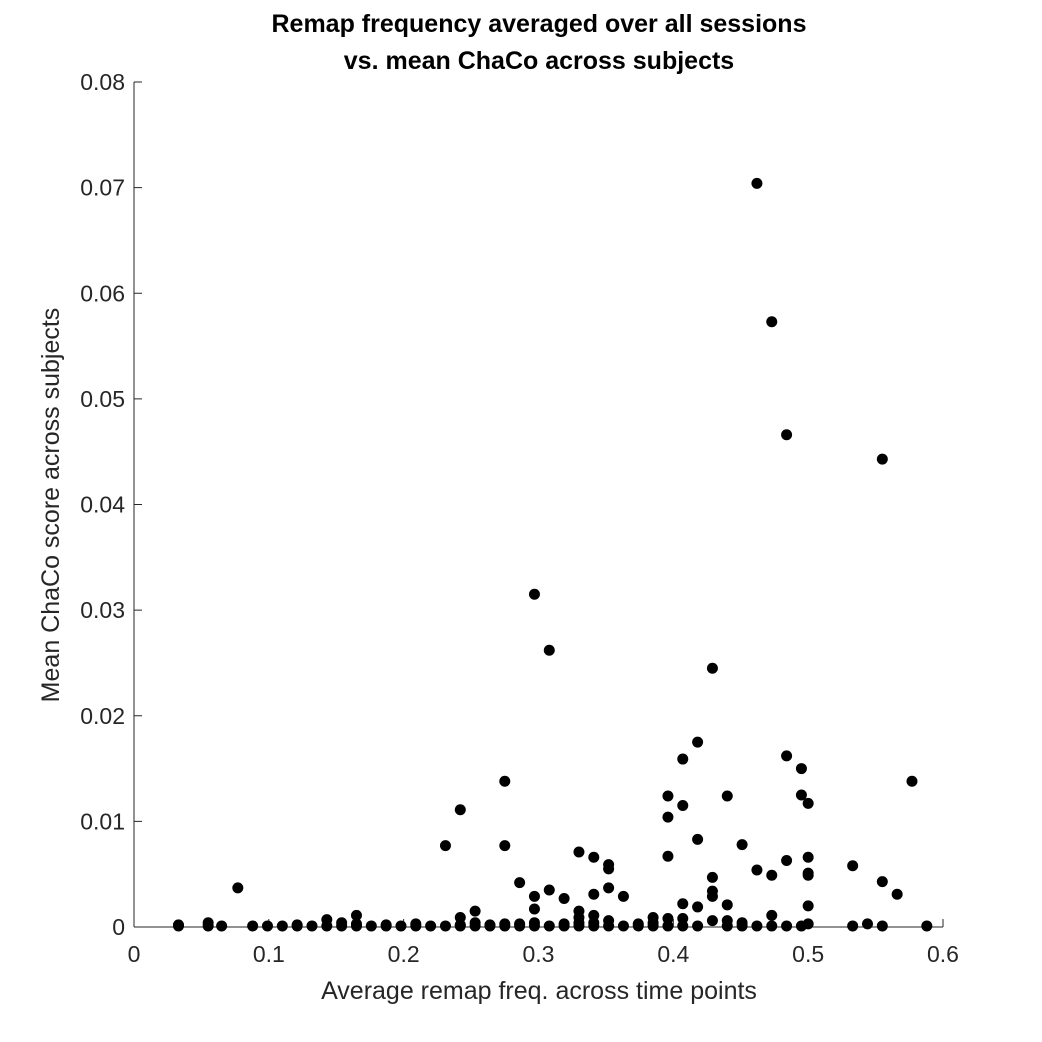  I want to click on x-tick-label: 0.4, so click(673, 954).